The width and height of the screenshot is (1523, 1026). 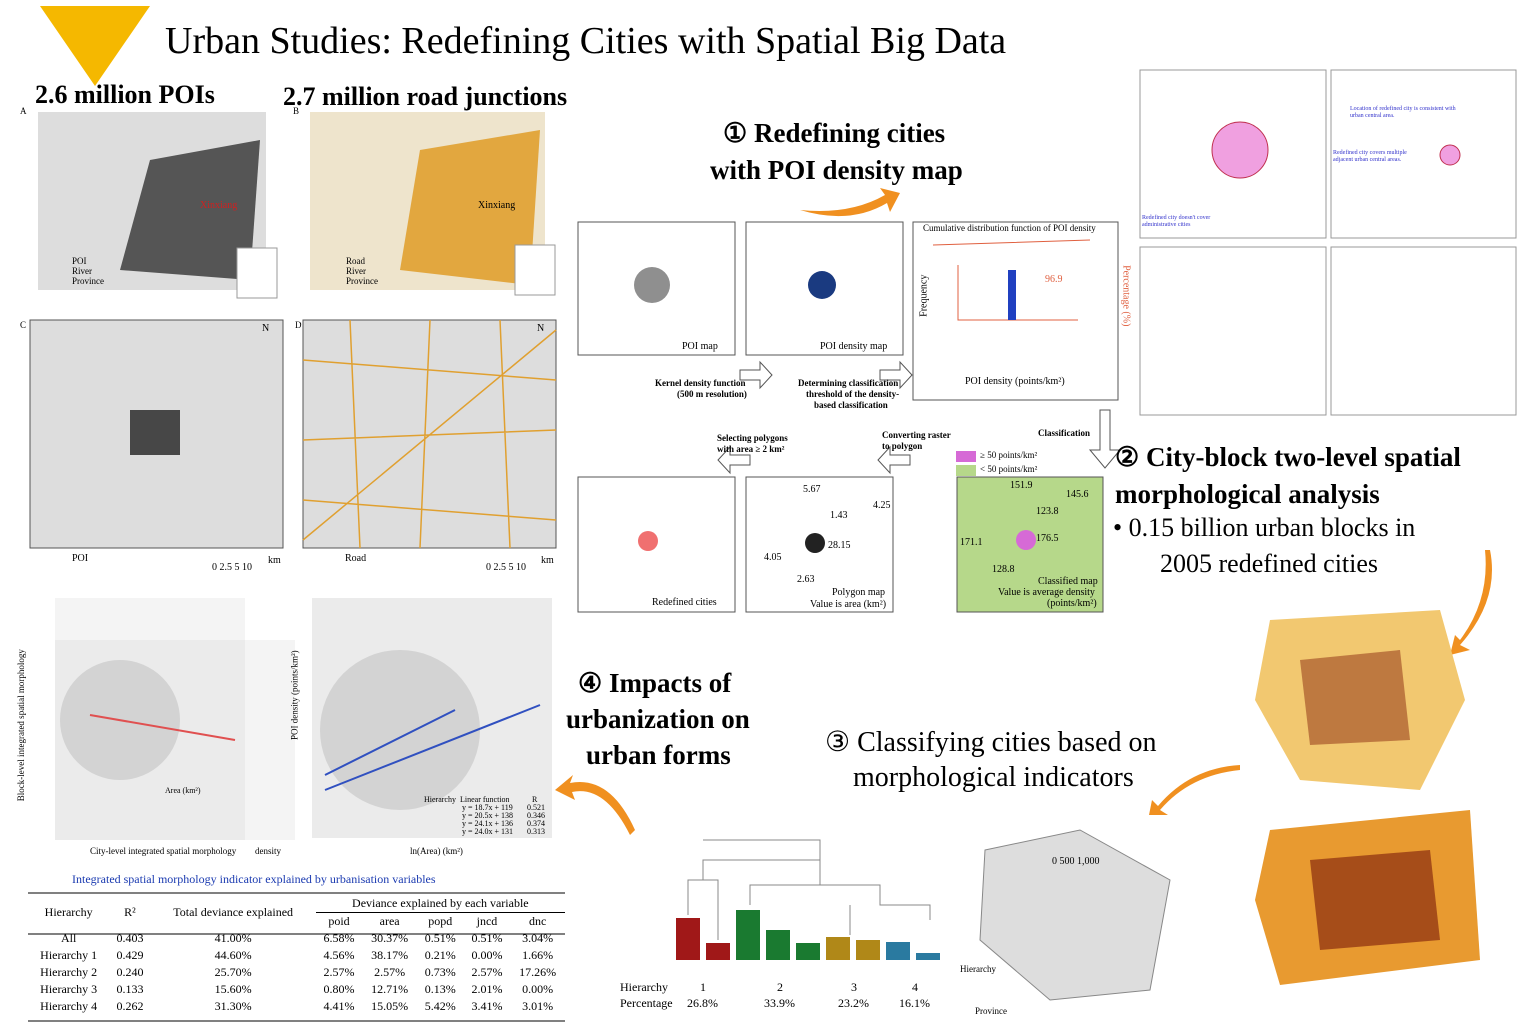 What do you see at coordinates (425, 96) in the screenshot?
I see `heading: 2.7 million road junctions` at bounding box center [425, 96].